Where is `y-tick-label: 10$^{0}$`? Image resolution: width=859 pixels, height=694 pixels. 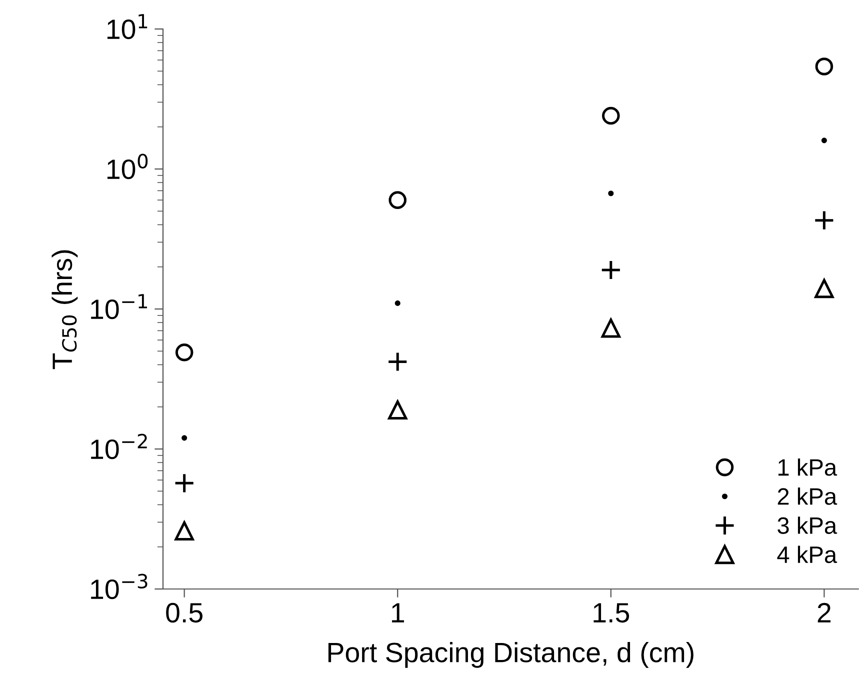 y-tick-label: 10$^{0}$ is located at coordinates (127, 167).